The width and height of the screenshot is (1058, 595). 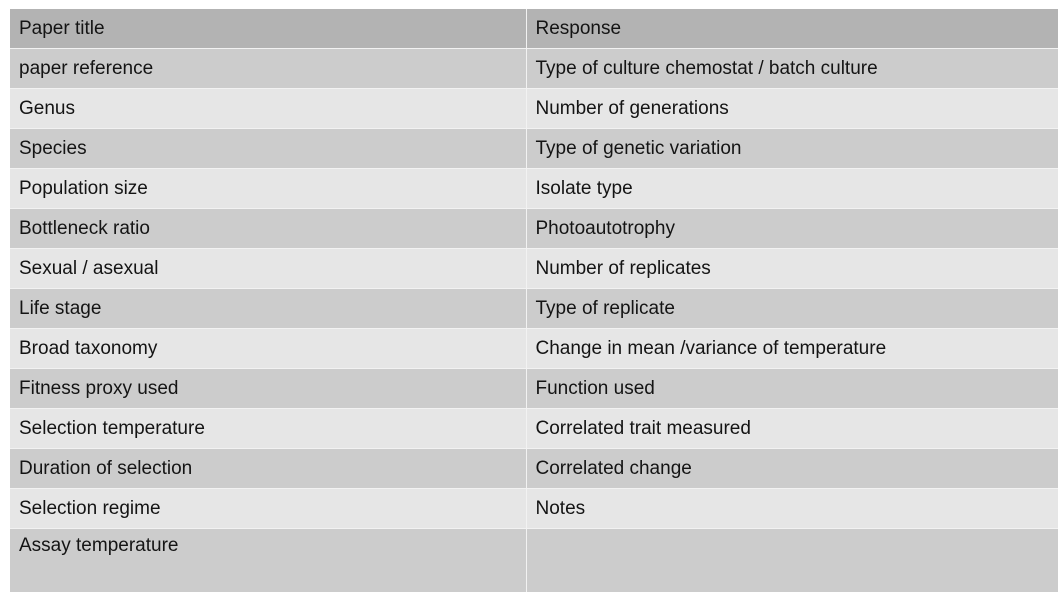 I want to click on table-cell-left: Population size, so click(x=268, y=188).